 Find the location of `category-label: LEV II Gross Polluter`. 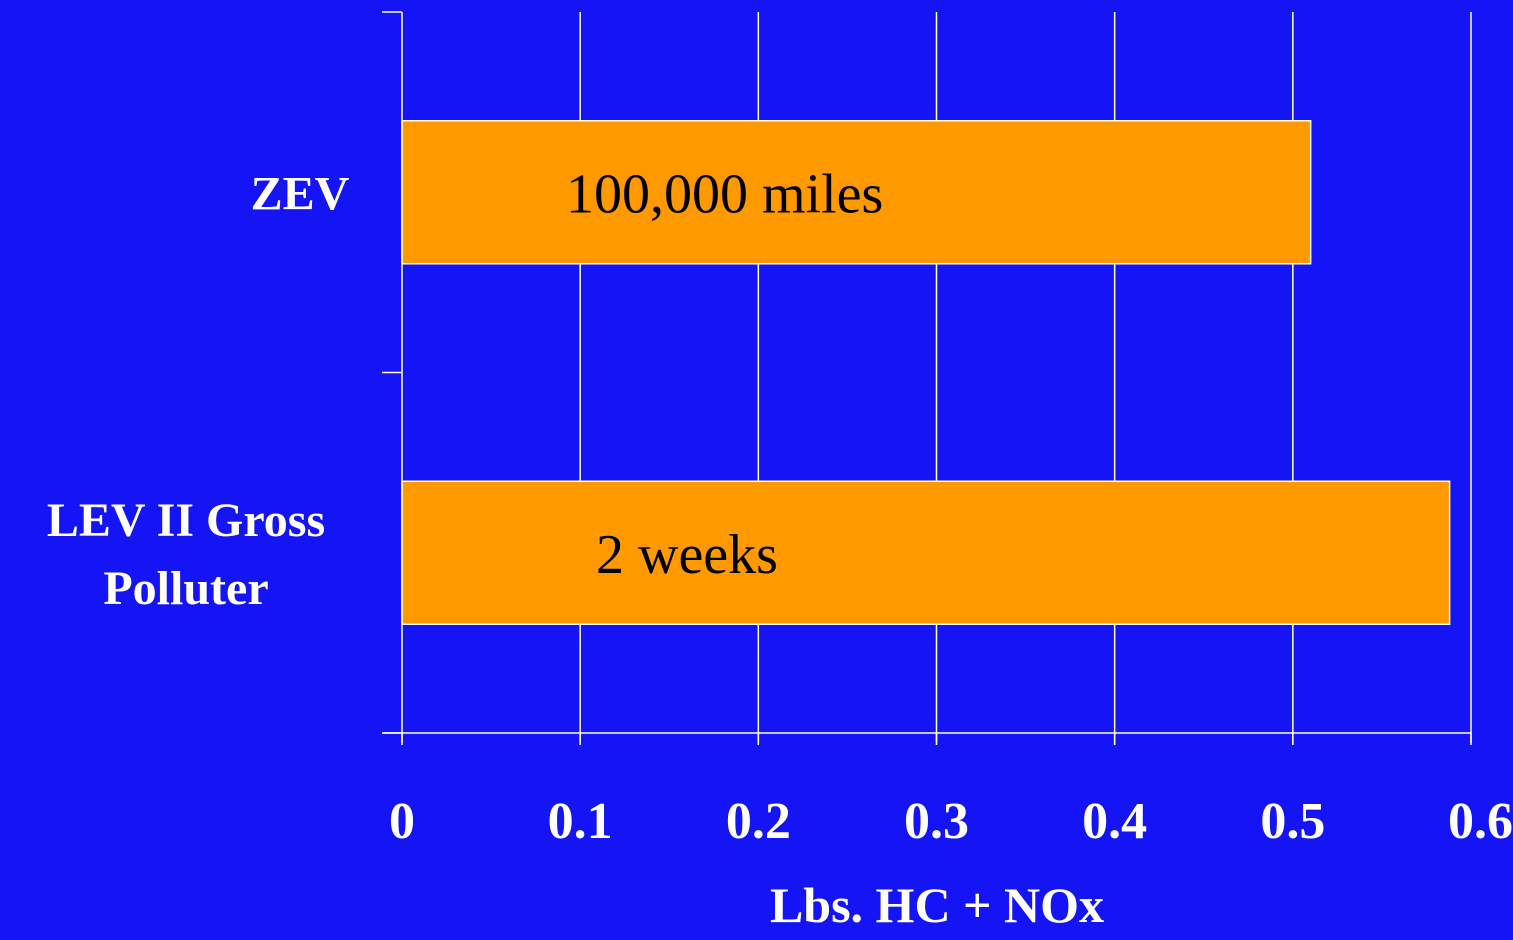

category-label: LEV II Gross Polluter is located at coordinates (186, 554).